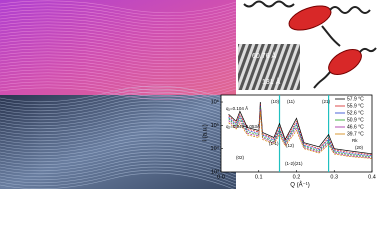 The height and width of the screenshot is (240, 377). What do you see at coordinates (264, 55) in the screenshot?
I see `tem-label: 60.76 Å` at bounding box center [264, 55].